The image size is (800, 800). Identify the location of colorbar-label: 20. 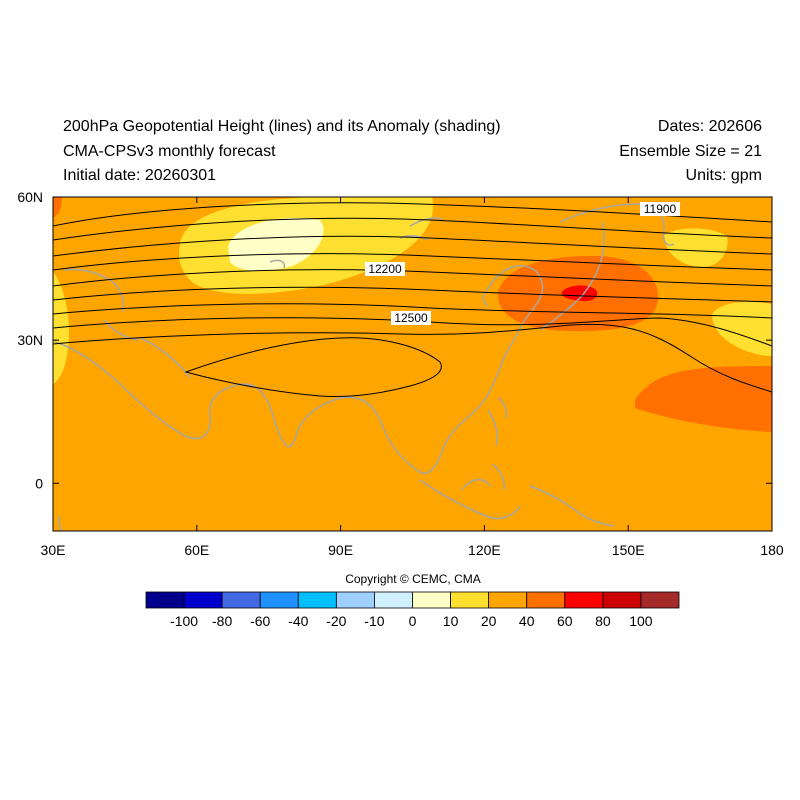
(489, 621).